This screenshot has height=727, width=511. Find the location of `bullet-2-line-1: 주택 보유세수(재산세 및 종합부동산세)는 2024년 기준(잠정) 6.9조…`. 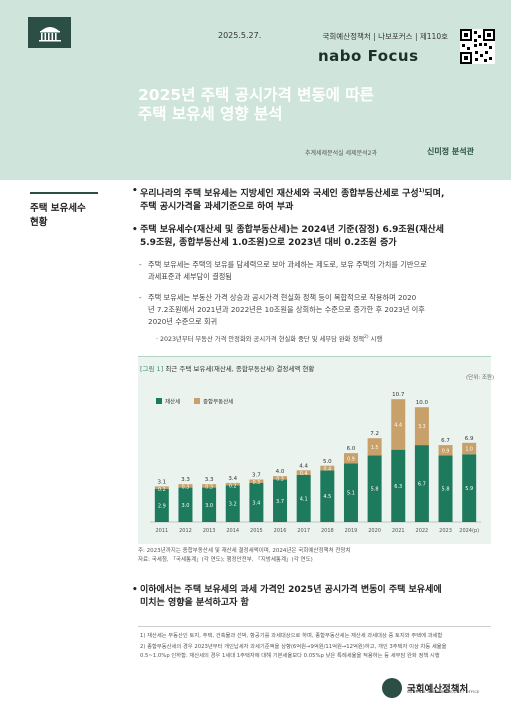

bullet-2-line-1: 주택 보유세수(재산세 및 종합부동산세)는 2024년 기준(잠정) 6.9조… is located at coordinates (292, 230).